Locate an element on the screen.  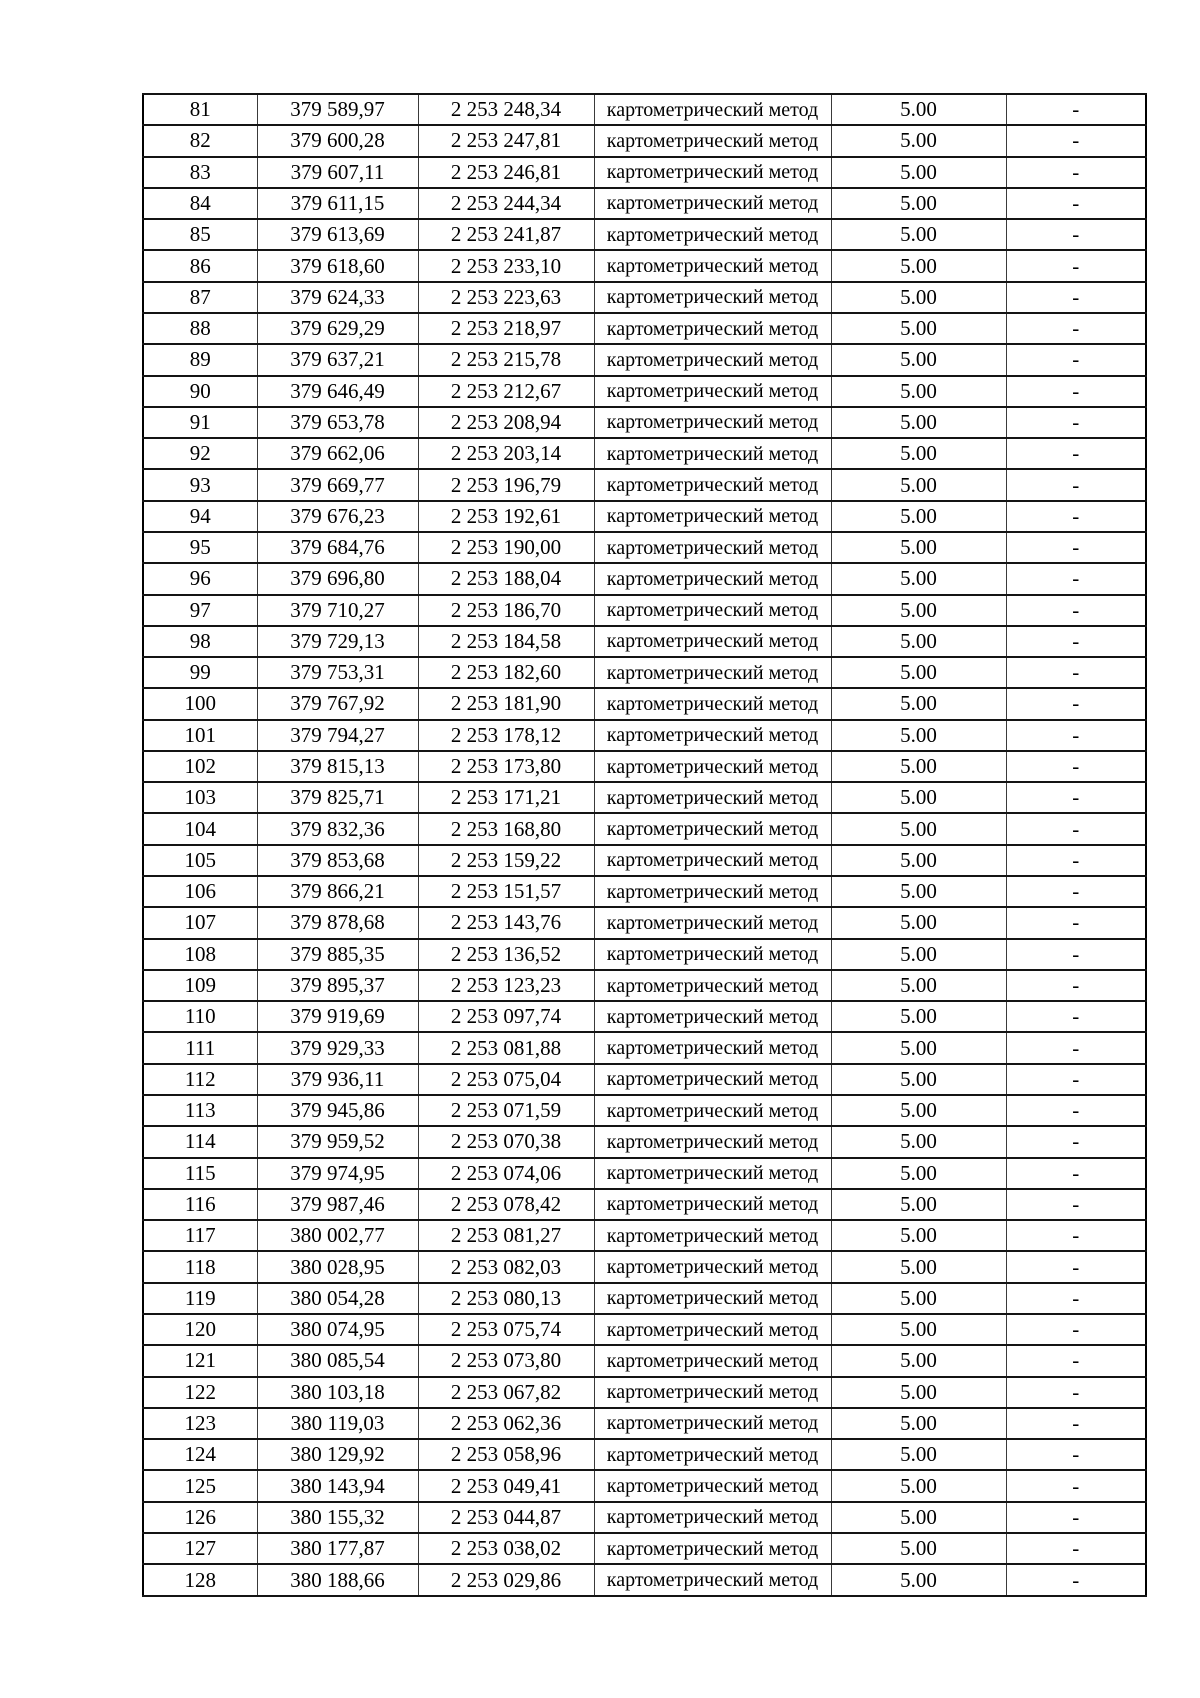
coordinate-x-cell: 379 936,11 is located at coordinates (337, 1079).